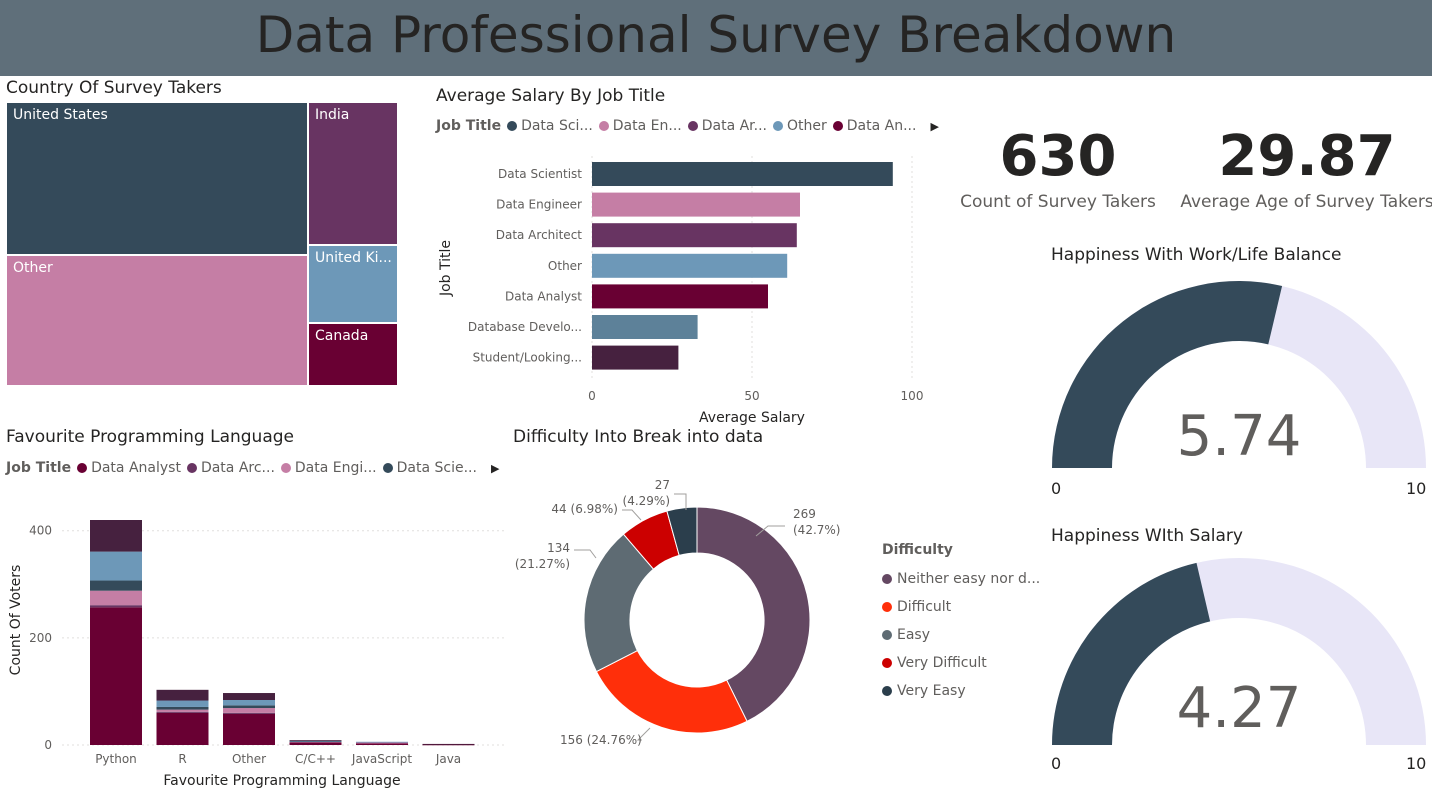 The image size is (1432, 790). I want to click on gauge-fill, so click(1131, 653).